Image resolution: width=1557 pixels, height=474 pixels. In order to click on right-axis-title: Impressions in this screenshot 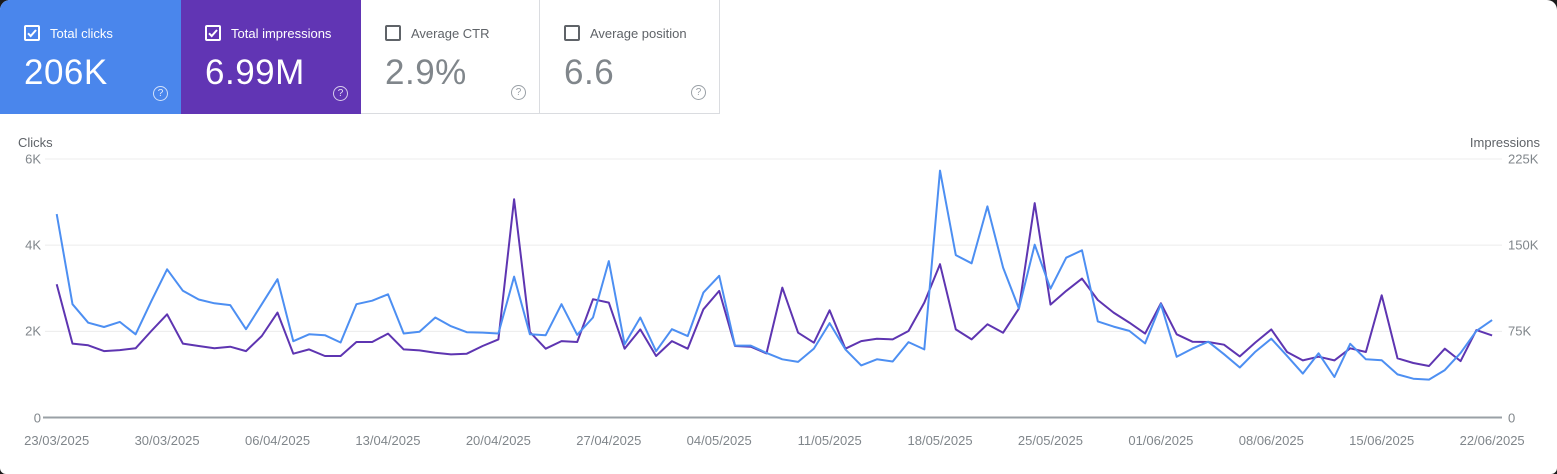, I will do `click(1504, 142)`.